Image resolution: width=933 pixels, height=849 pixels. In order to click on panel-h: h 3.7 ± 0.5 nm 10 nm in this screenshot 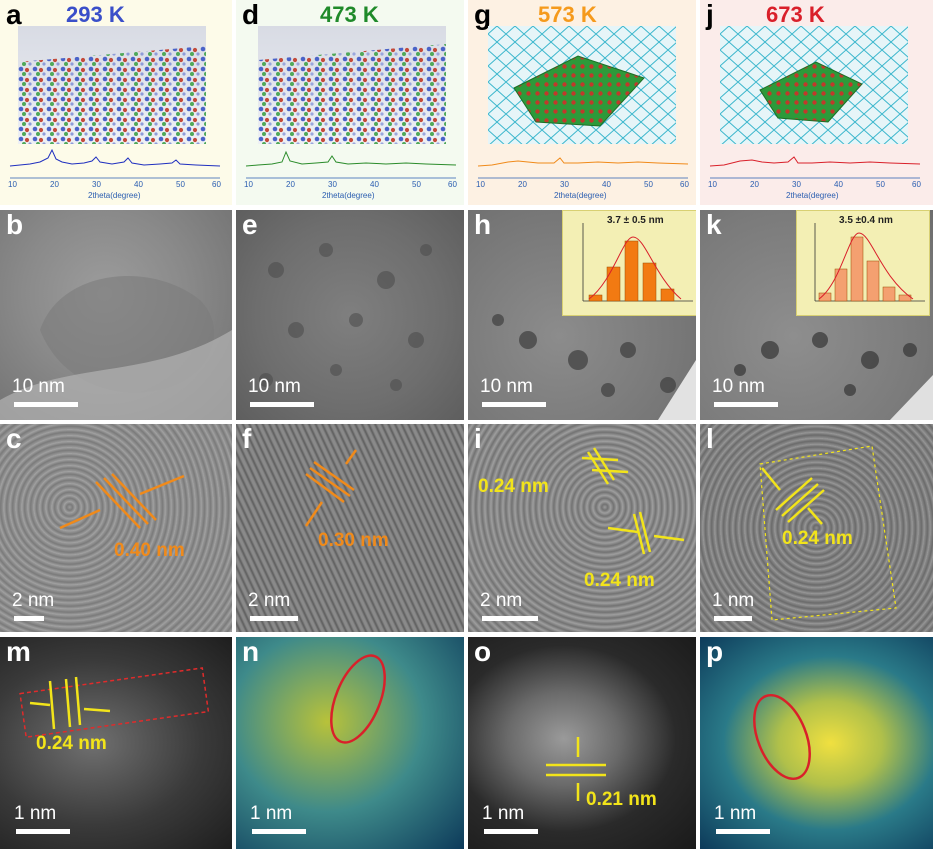, I will do `click(582, 315)`.